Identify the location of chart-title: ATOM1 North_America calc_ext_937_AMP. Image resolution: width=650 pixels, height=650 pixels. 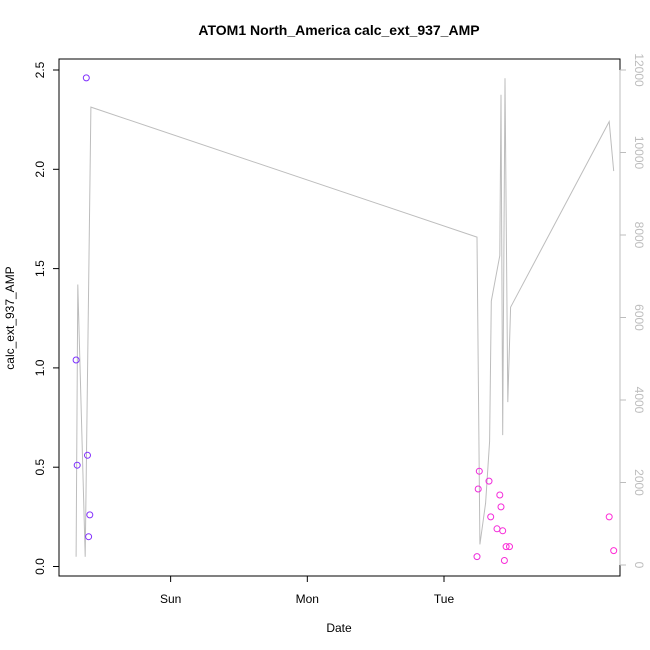
(338, 30).